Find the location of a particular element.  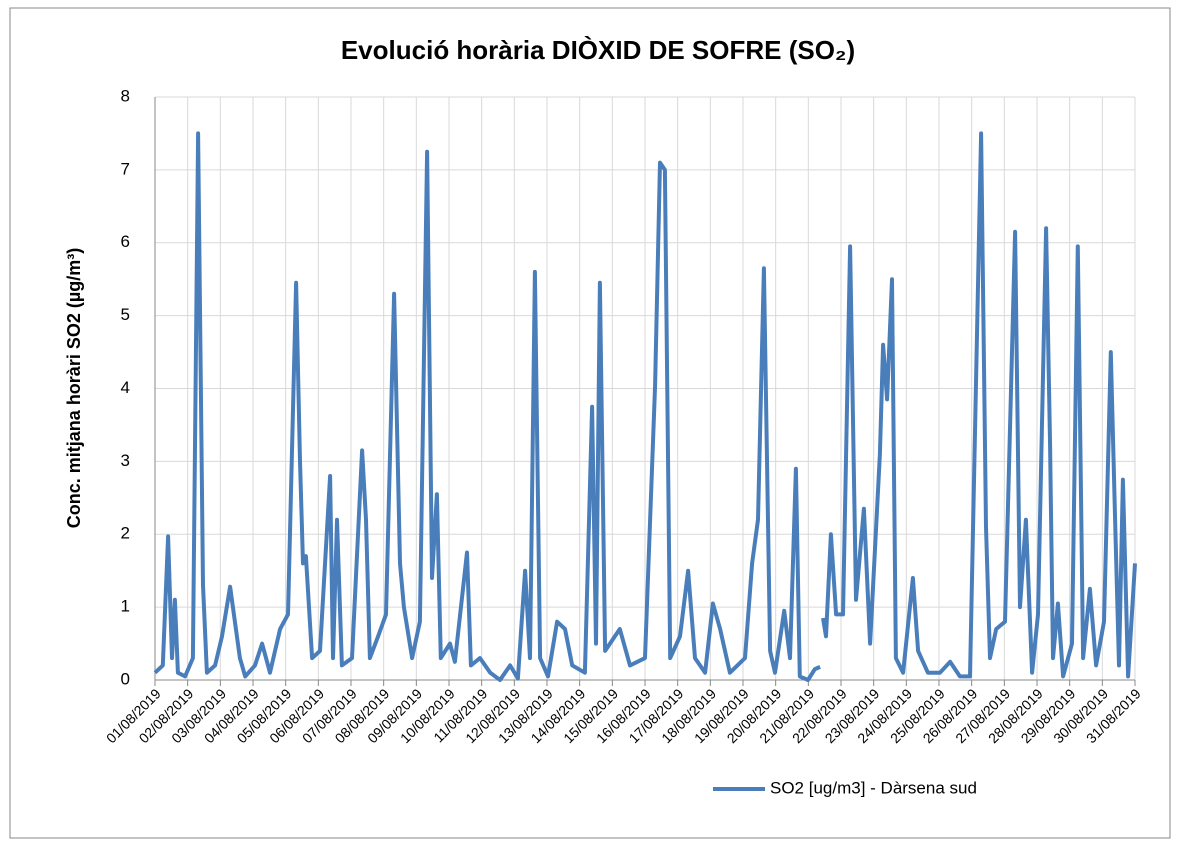

legend-label: SO2 [ug/m3] - Dàrsena sud is located at coordinates (873, 787).